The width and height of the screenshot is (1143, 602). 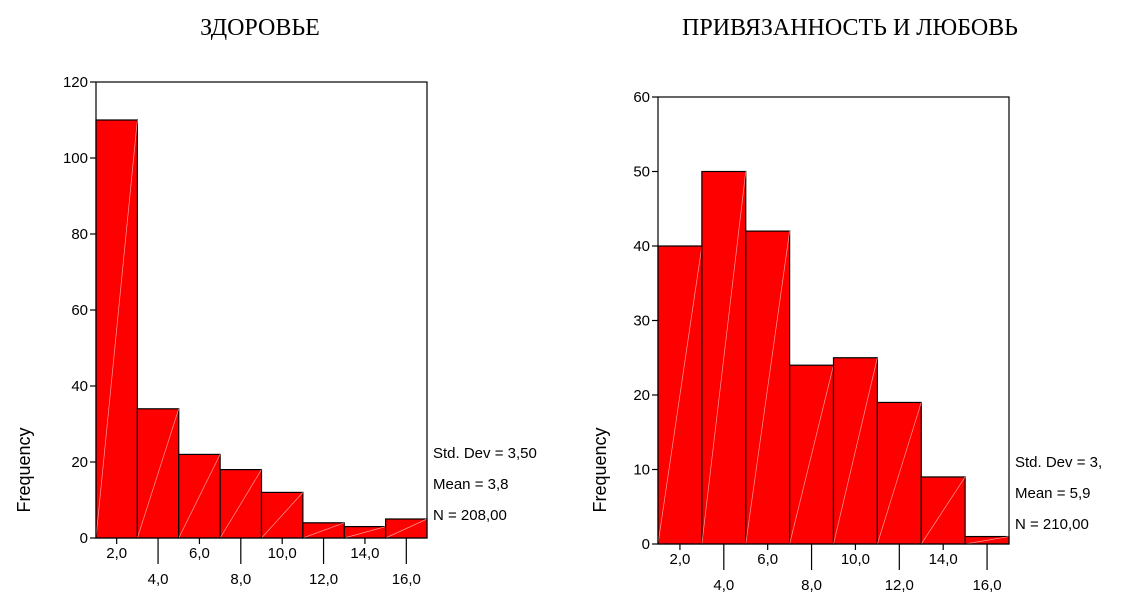 What do you see at coordinates (75, 158) in the screenshot?
I see `y-tick-label: 100` at bounding box center [75, 158].